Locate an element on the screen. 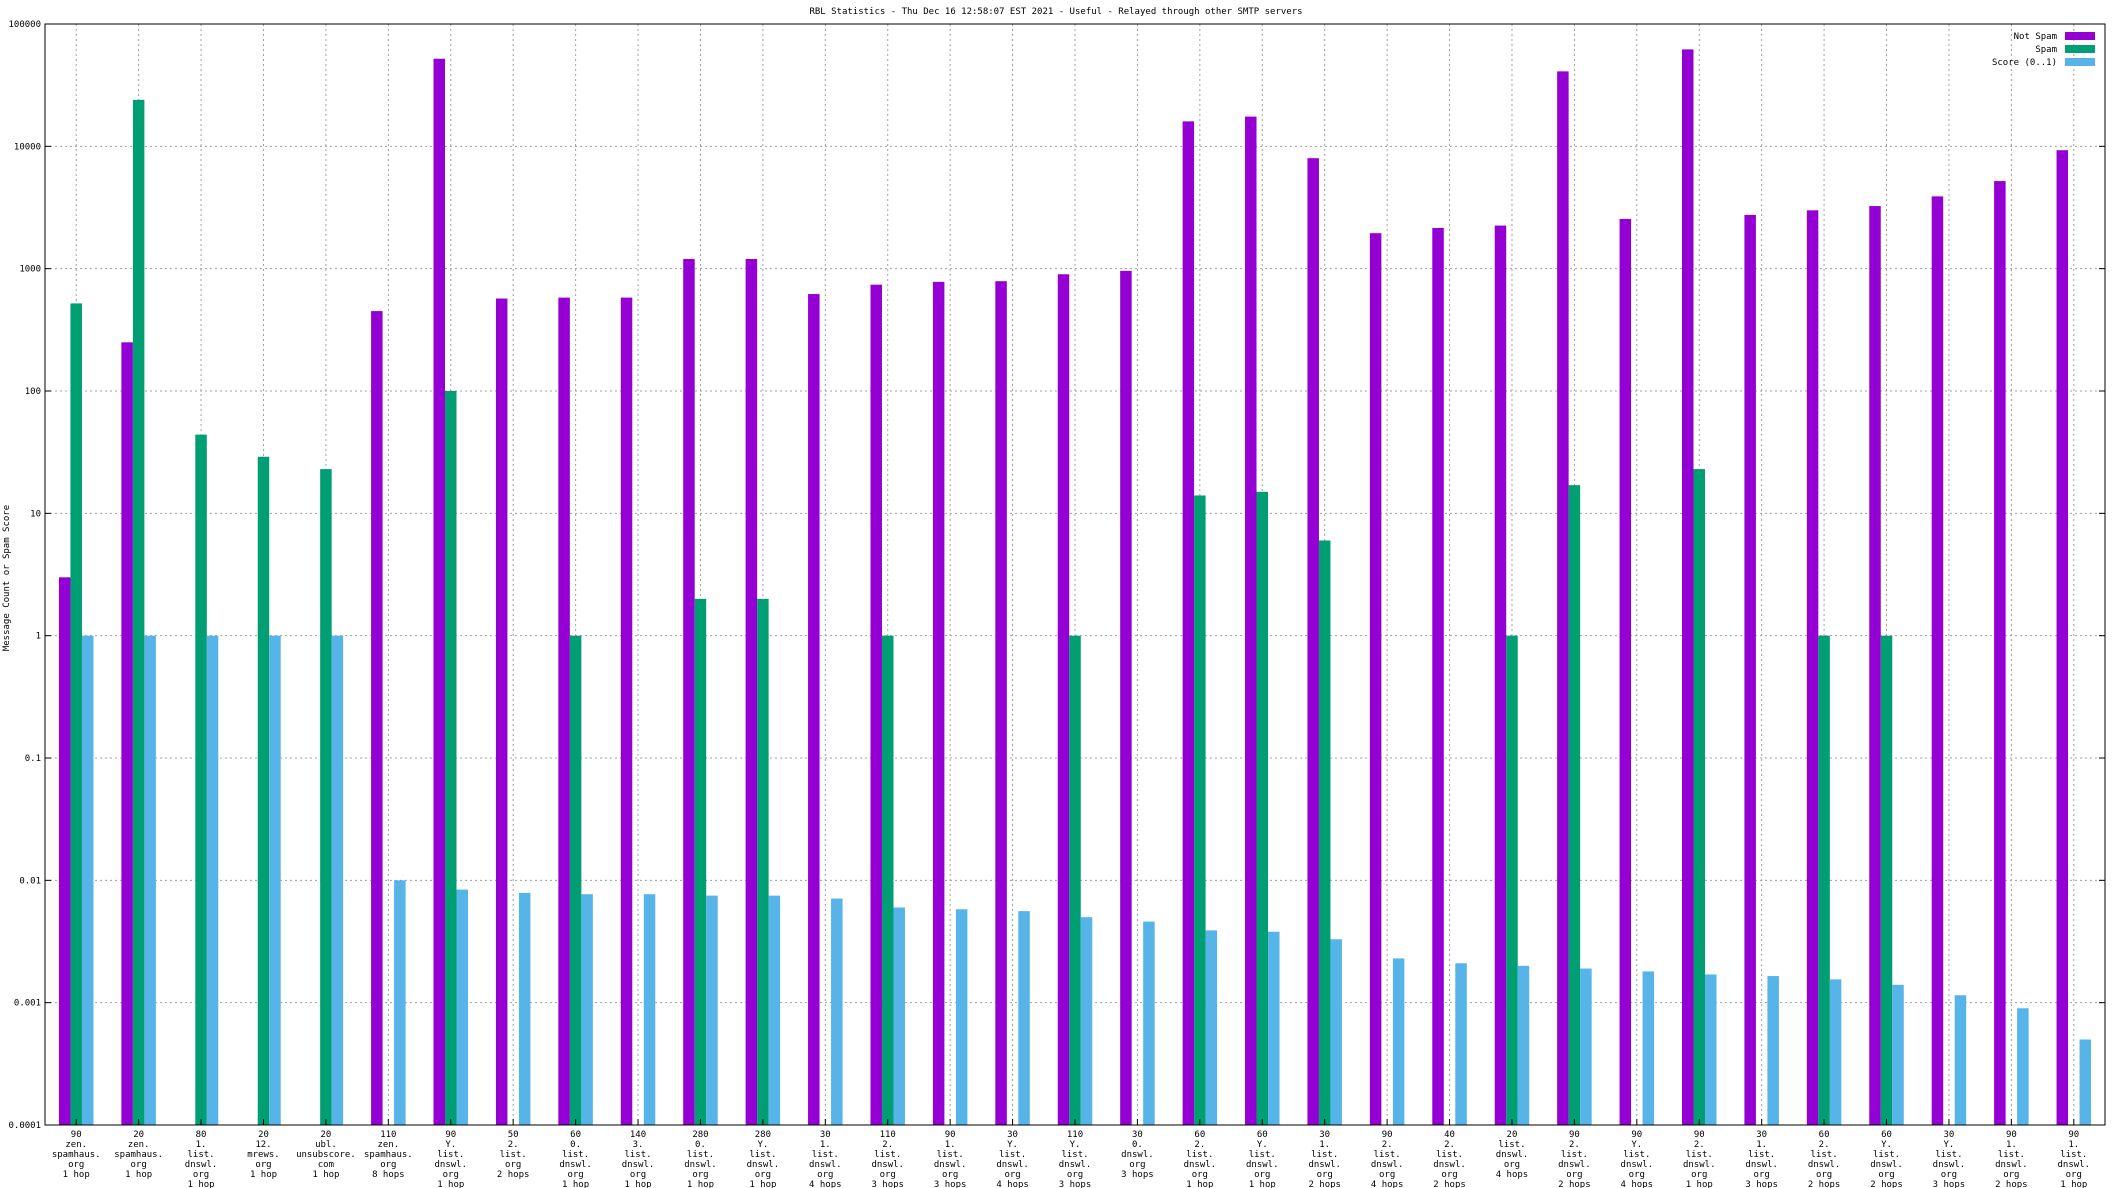 This screenshot has width=2112, height=1188. y-tick-label: 10000 is located at coordinates (27, 147).